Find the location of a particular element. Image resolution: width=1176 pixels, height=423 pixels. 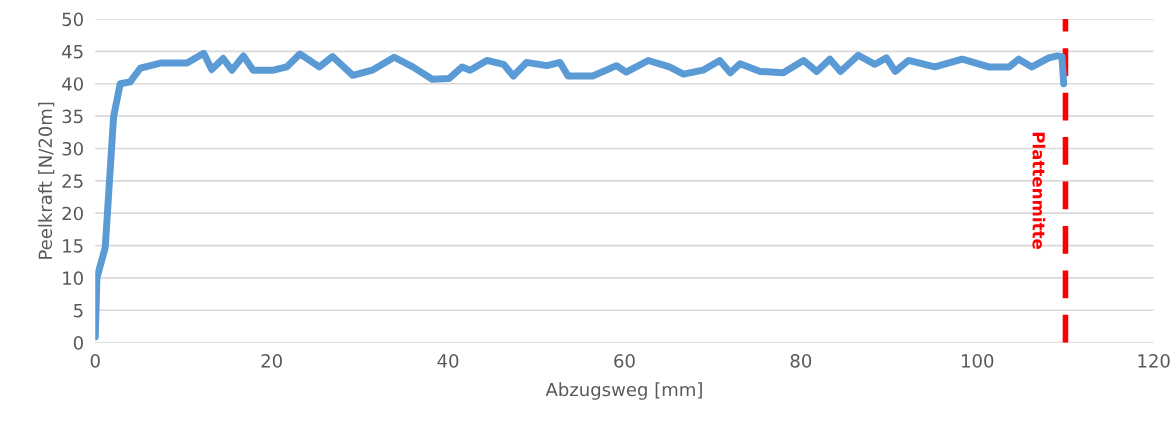

y-tick-label: 25 is located at coordinates (72, 181).